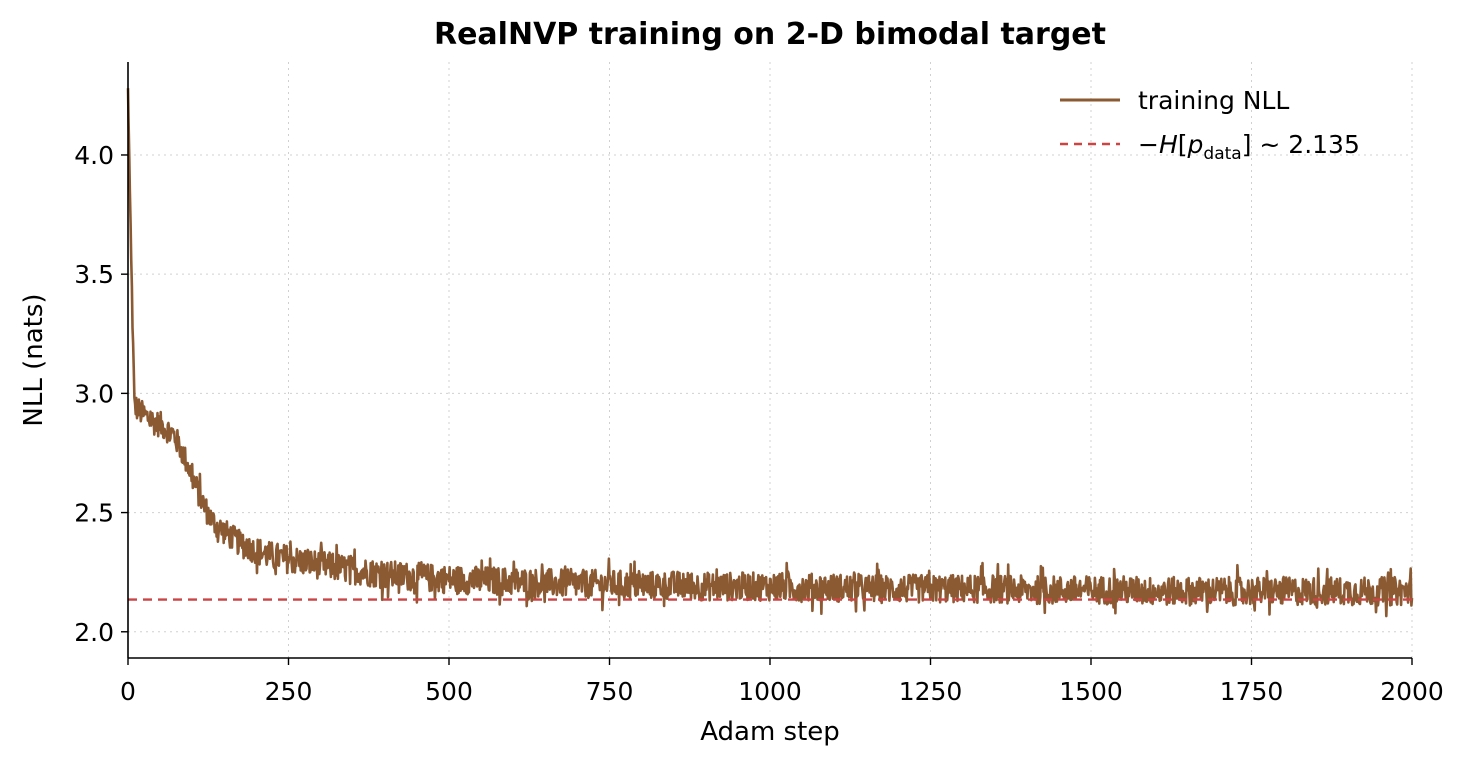 The height and width of the screenshot is (771, 1470). I want to click on legend-label-entropy: −H[pdata] ~ 2.135, so click(1249, 147).